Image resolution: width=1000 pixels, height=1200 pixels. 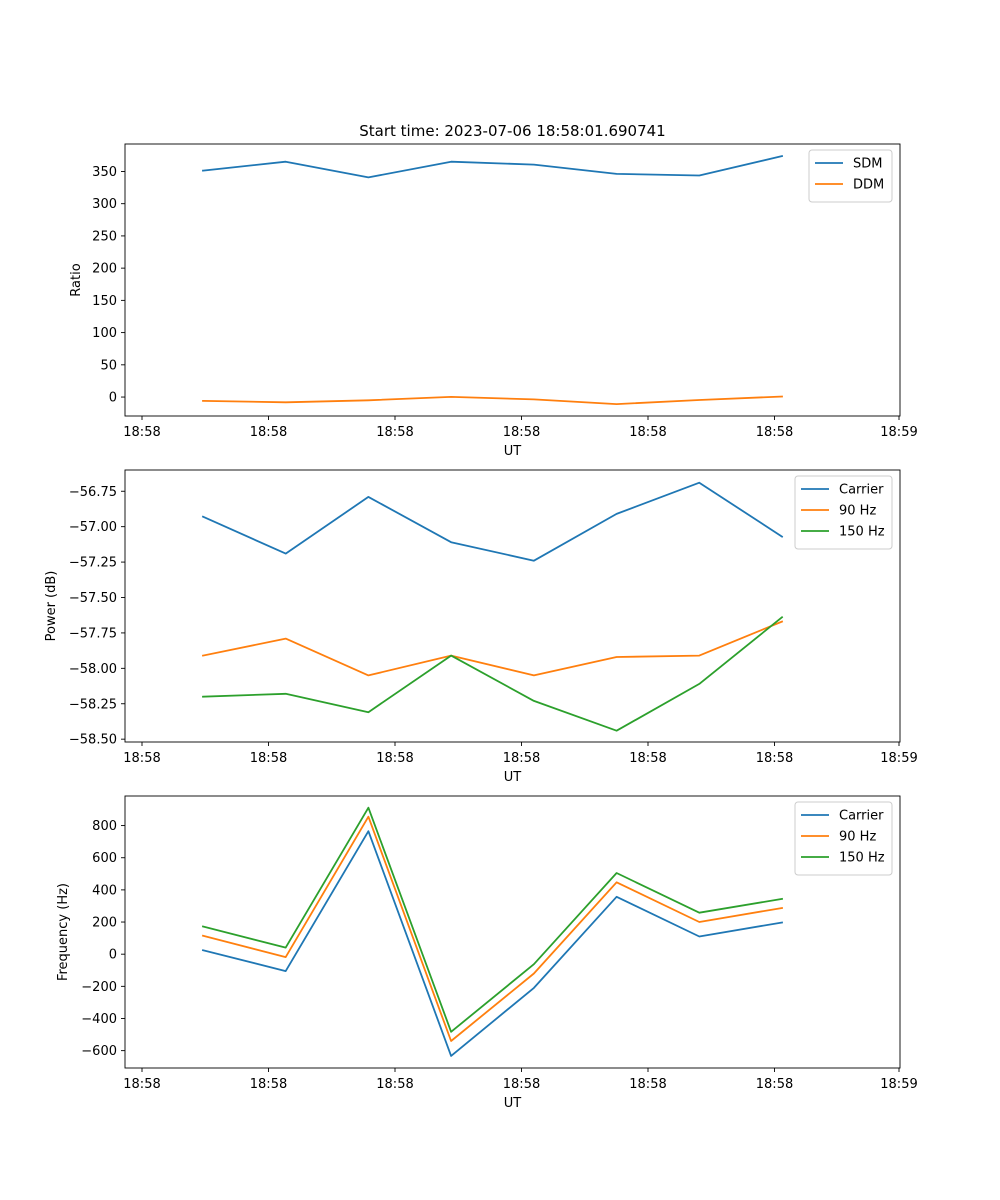 I want to click on y-tick-label: −57.00, so click(x=93, y=527).